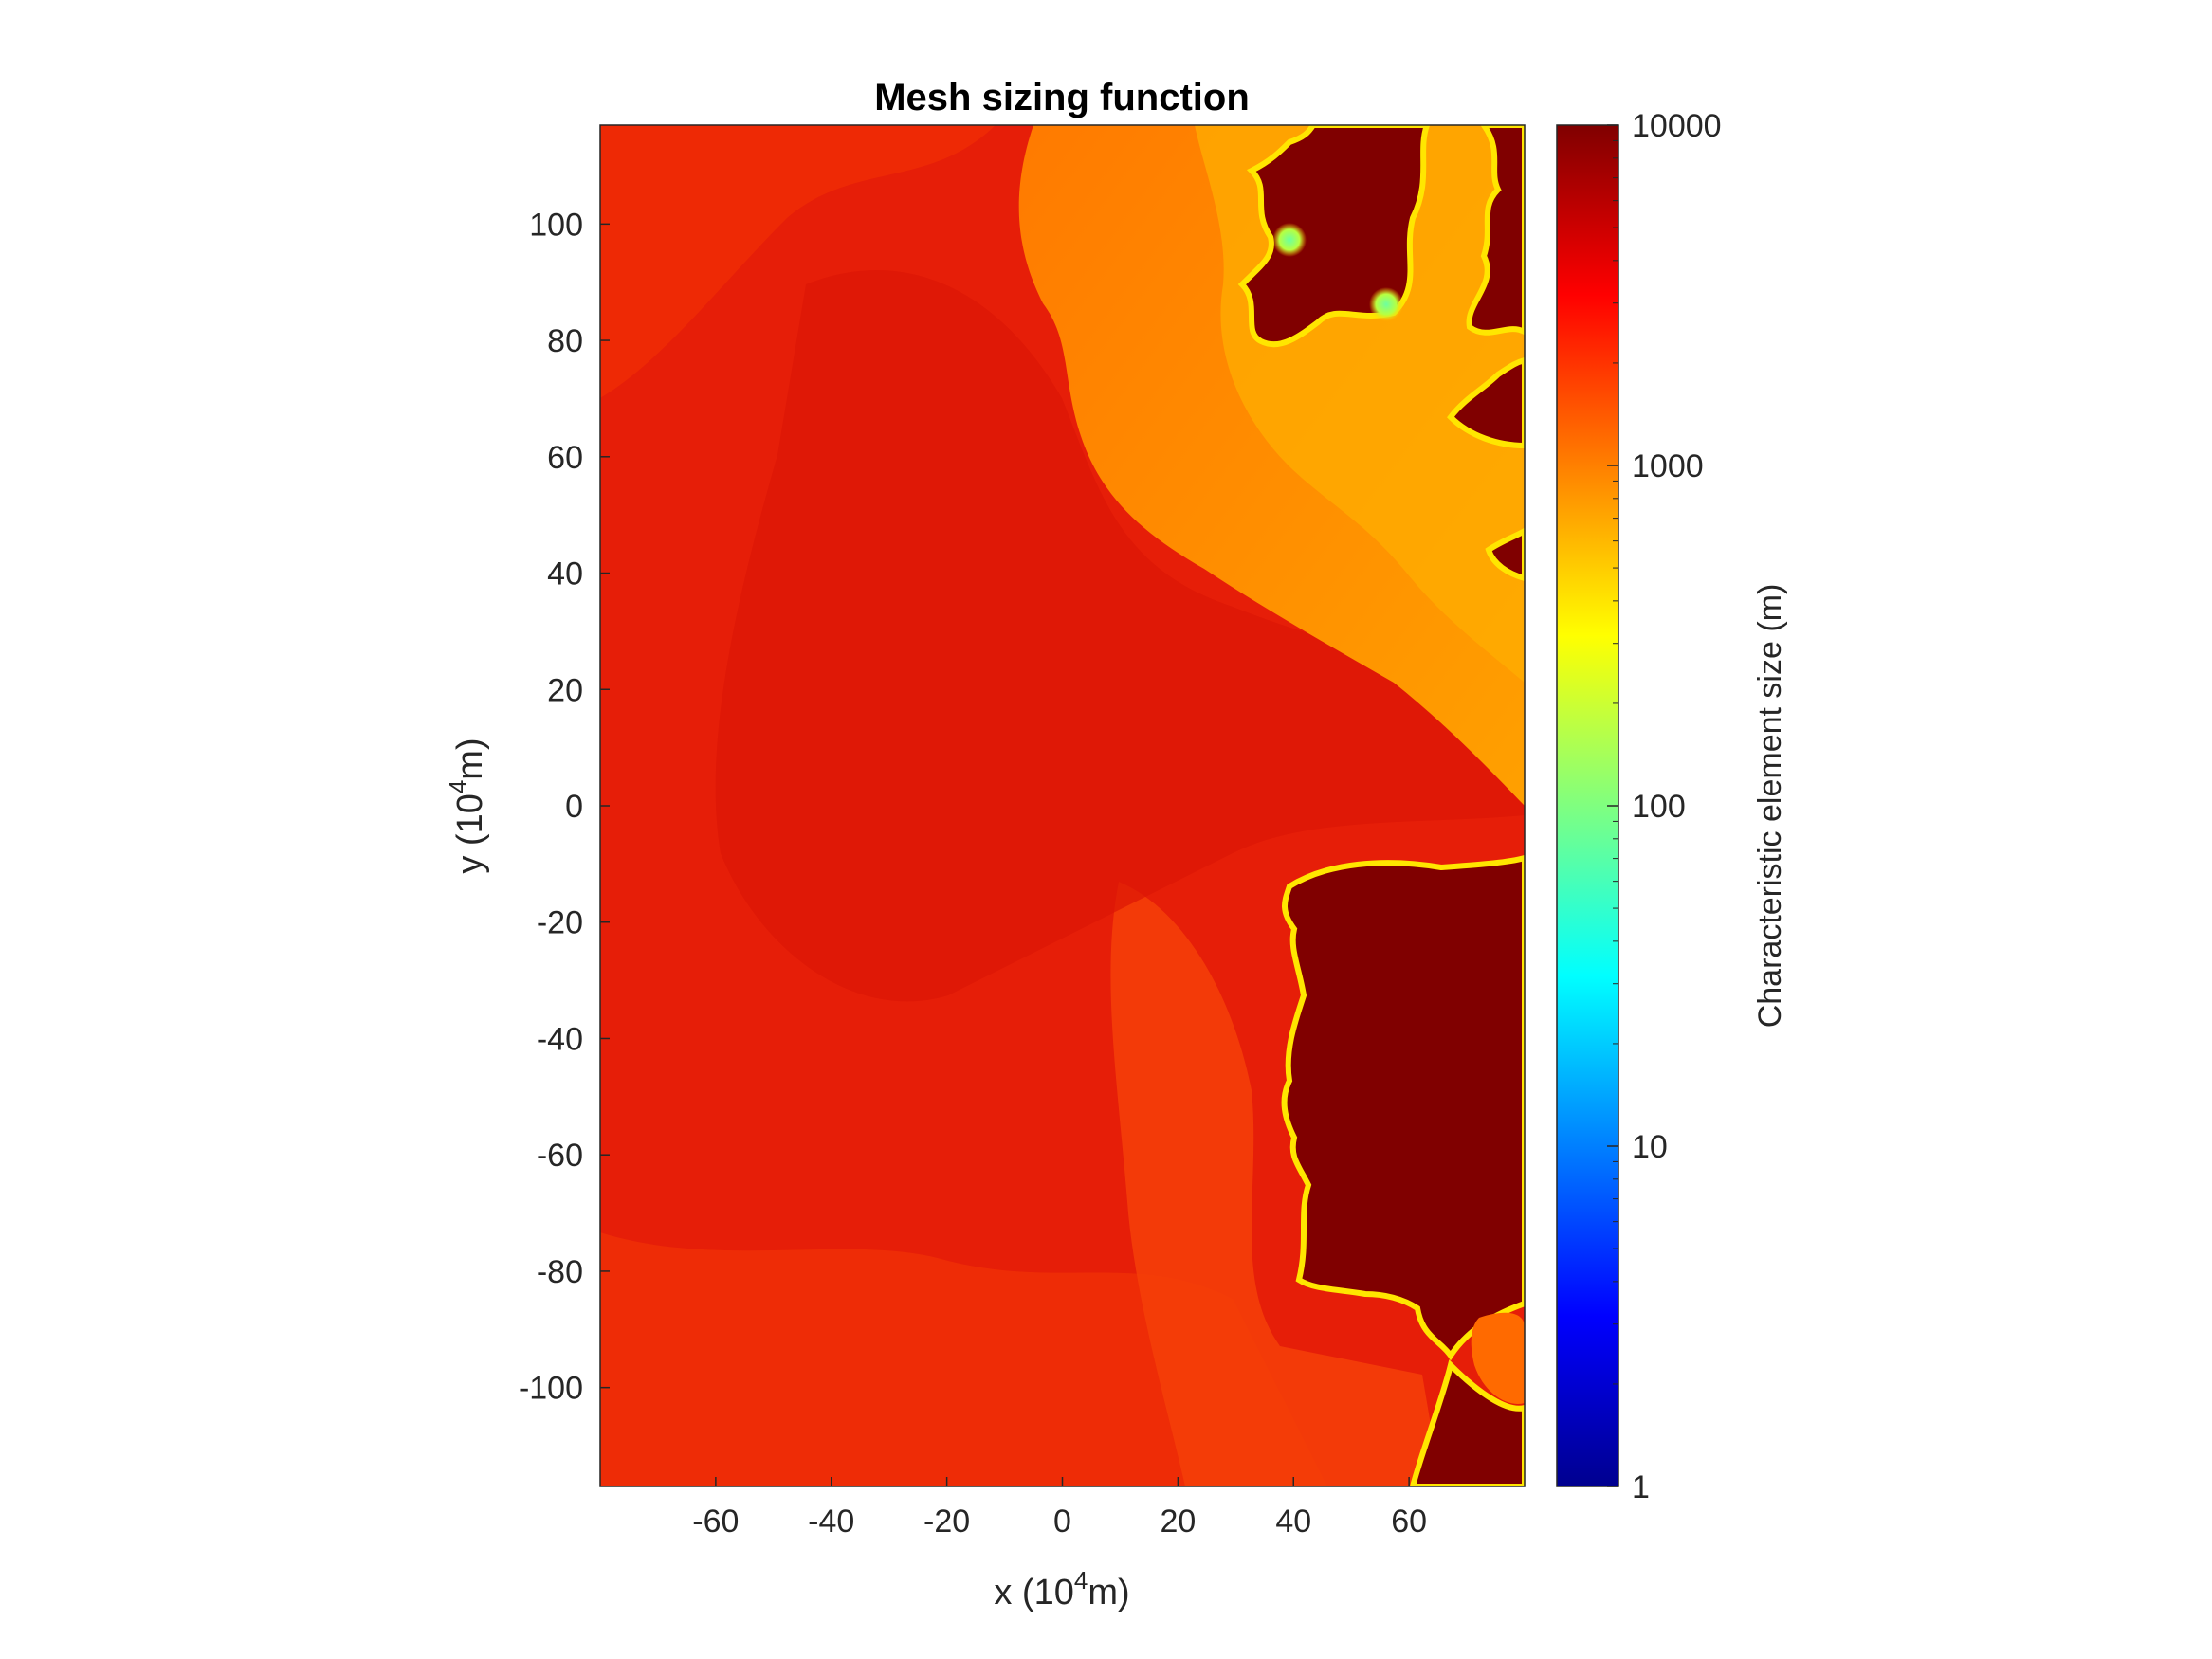 Image resolution: width=2212 pixels, height=1659 pixels. I want to click on ocean-mid-central, so click(1275, 1184).